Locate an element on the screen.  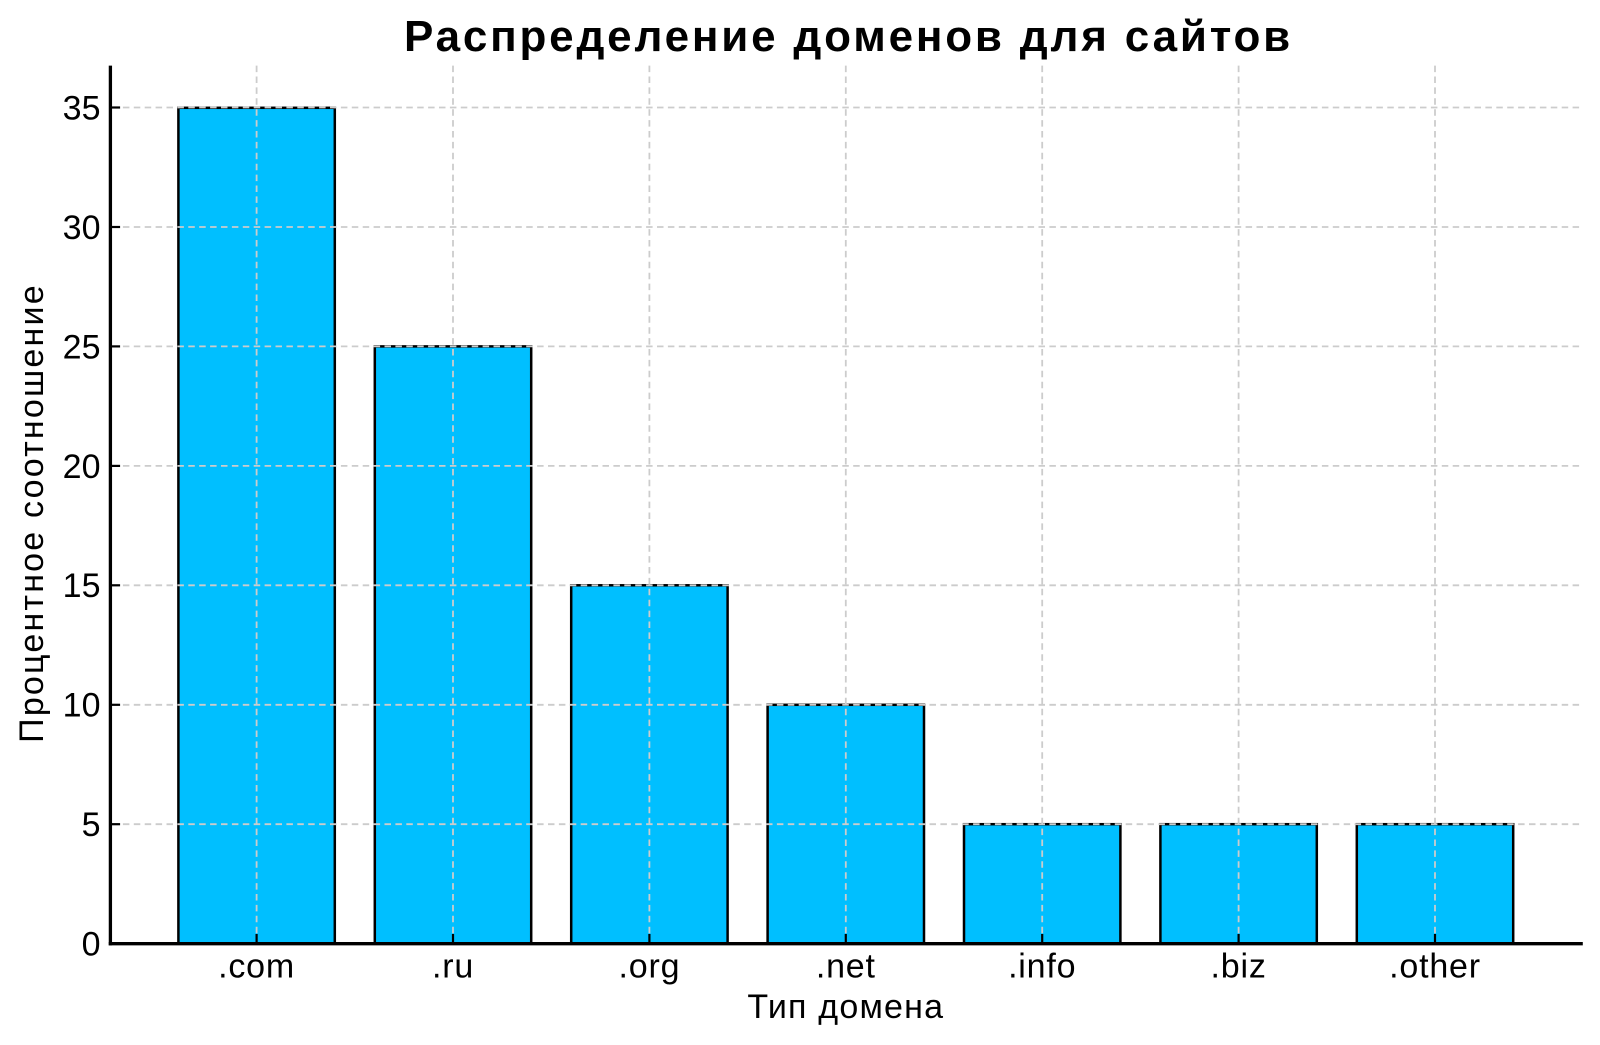
svg-text: .org is located at coordinates (650, 967).